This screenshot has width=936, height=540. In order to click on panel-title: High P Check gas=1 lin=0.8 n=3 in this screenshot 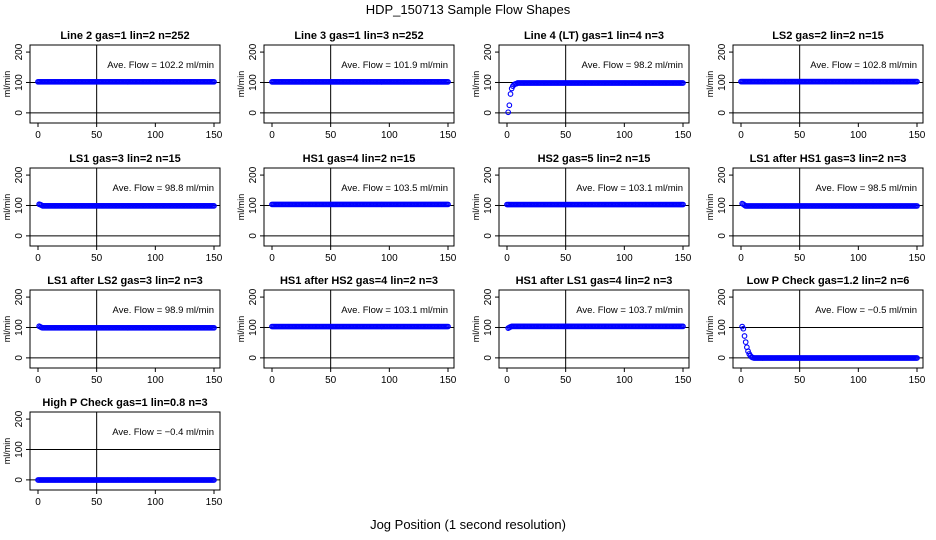, I will do `click(124, 403)`.